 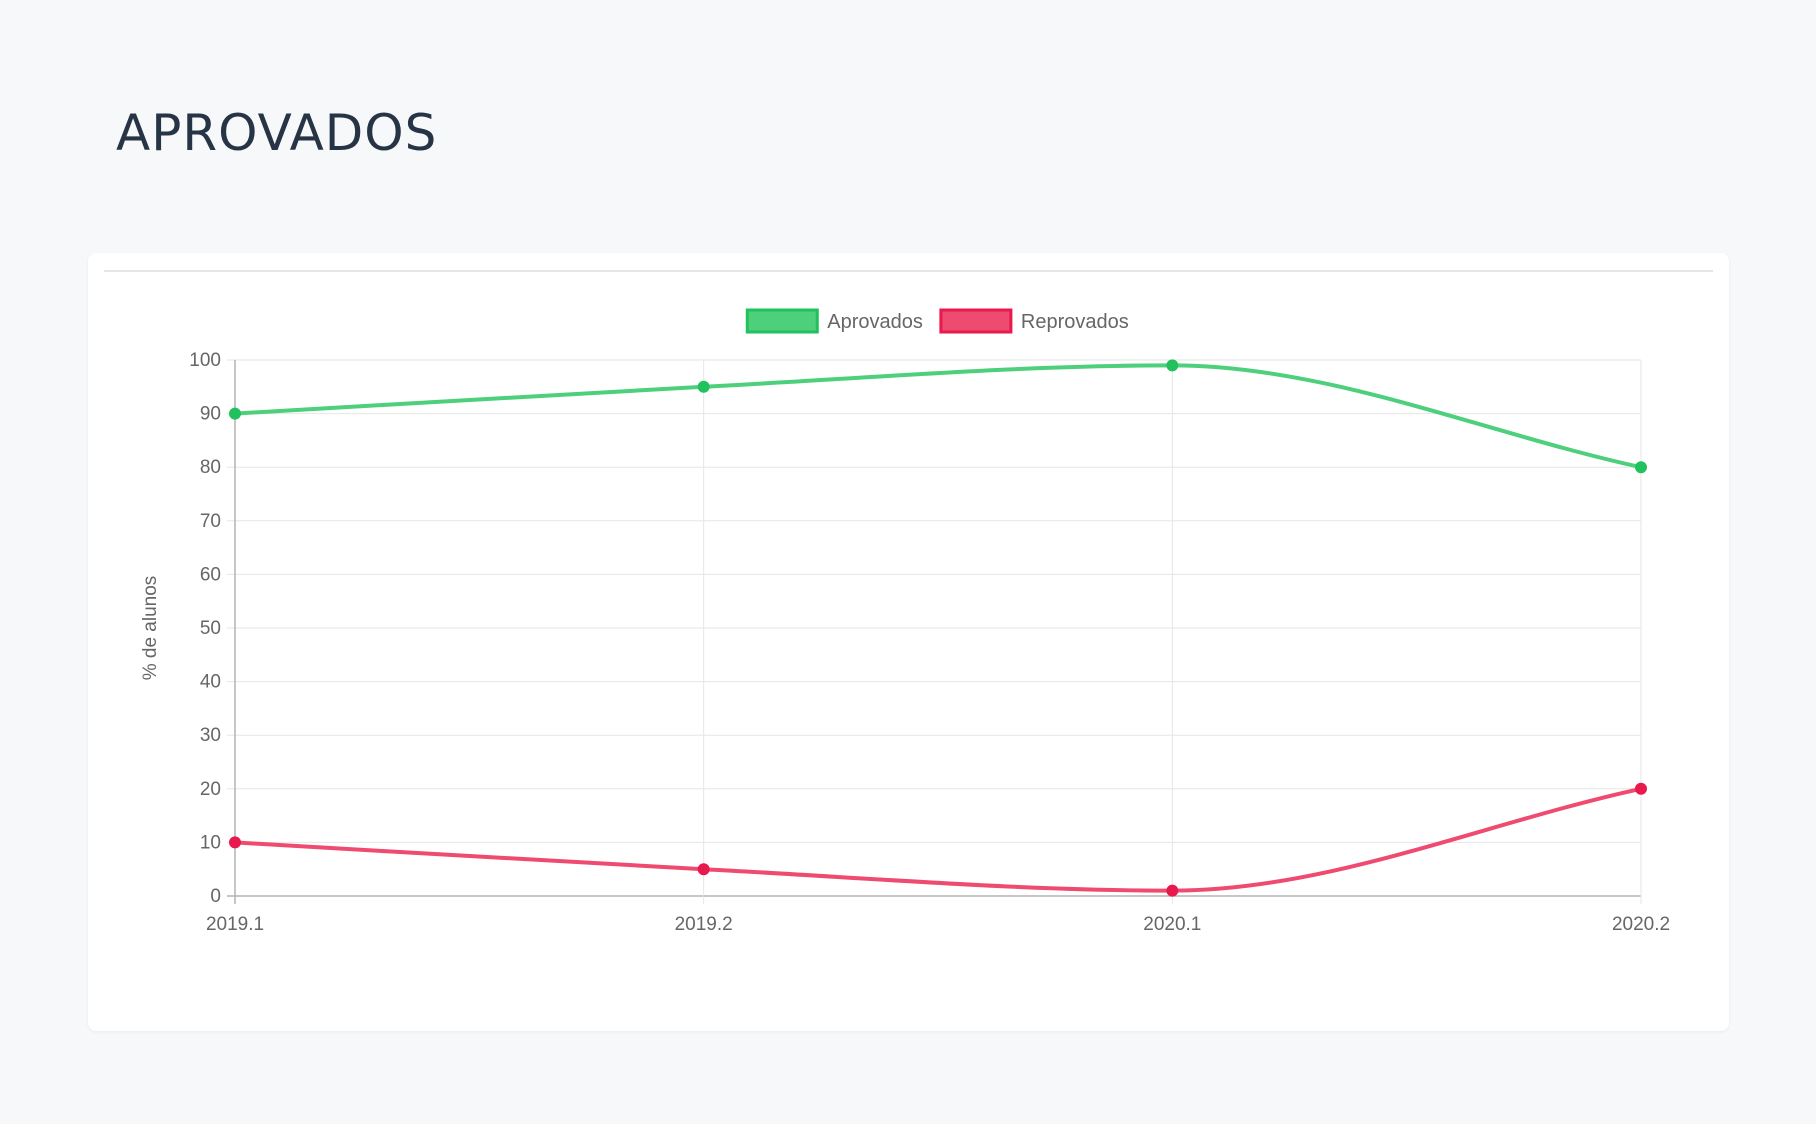 What do you see at coordinates (210, 628) in the screenshot?
I see `y-tick-label: 50` at bounding box center [210, 628].